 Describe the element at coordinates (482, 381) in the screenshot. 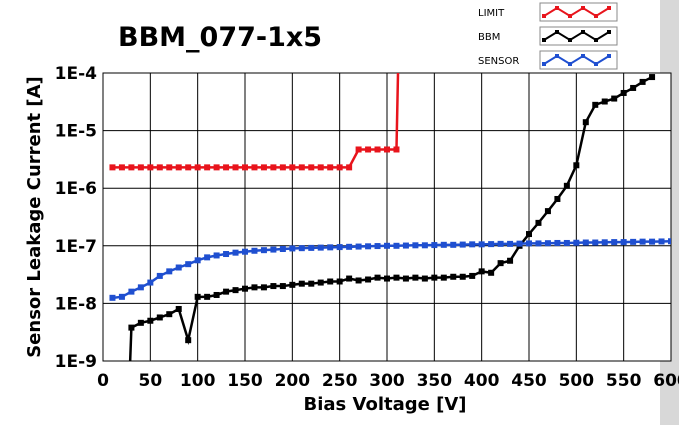

I see `x-tick-label: 400` at that location.